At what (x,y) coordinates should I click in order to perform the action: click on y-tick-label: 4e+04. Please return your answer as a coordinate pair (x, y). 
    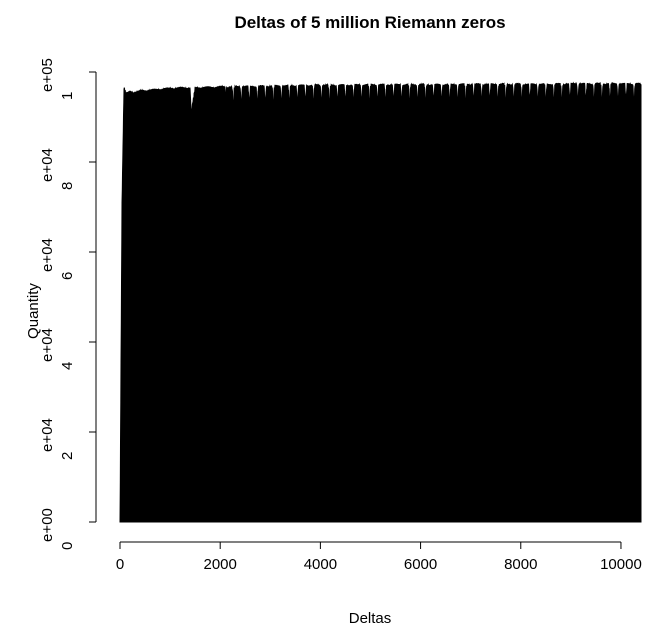
    Looking at the image, I should click on (57, 349).